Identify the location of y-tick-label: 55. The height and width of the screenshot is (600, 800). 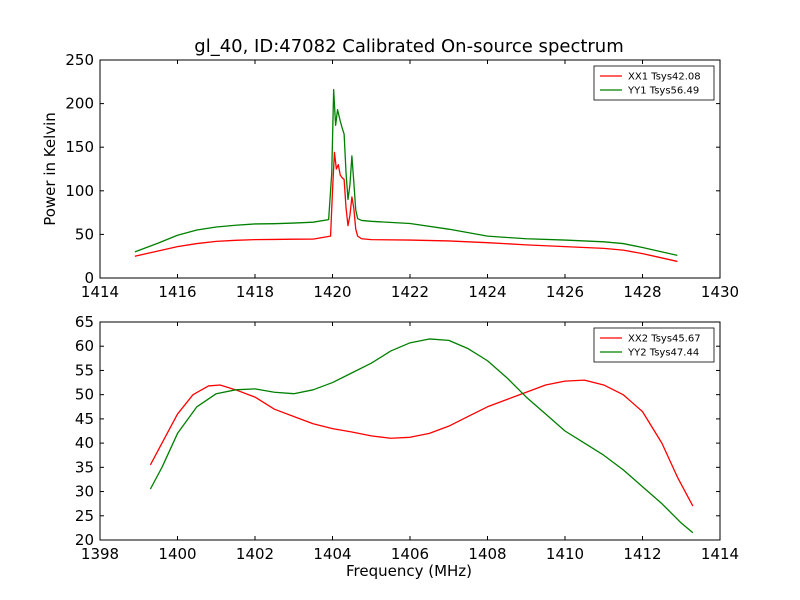
(84, 370).